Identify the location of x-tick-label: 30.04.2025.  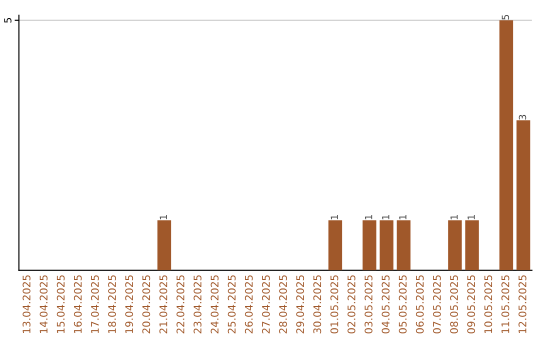
(317, 304).